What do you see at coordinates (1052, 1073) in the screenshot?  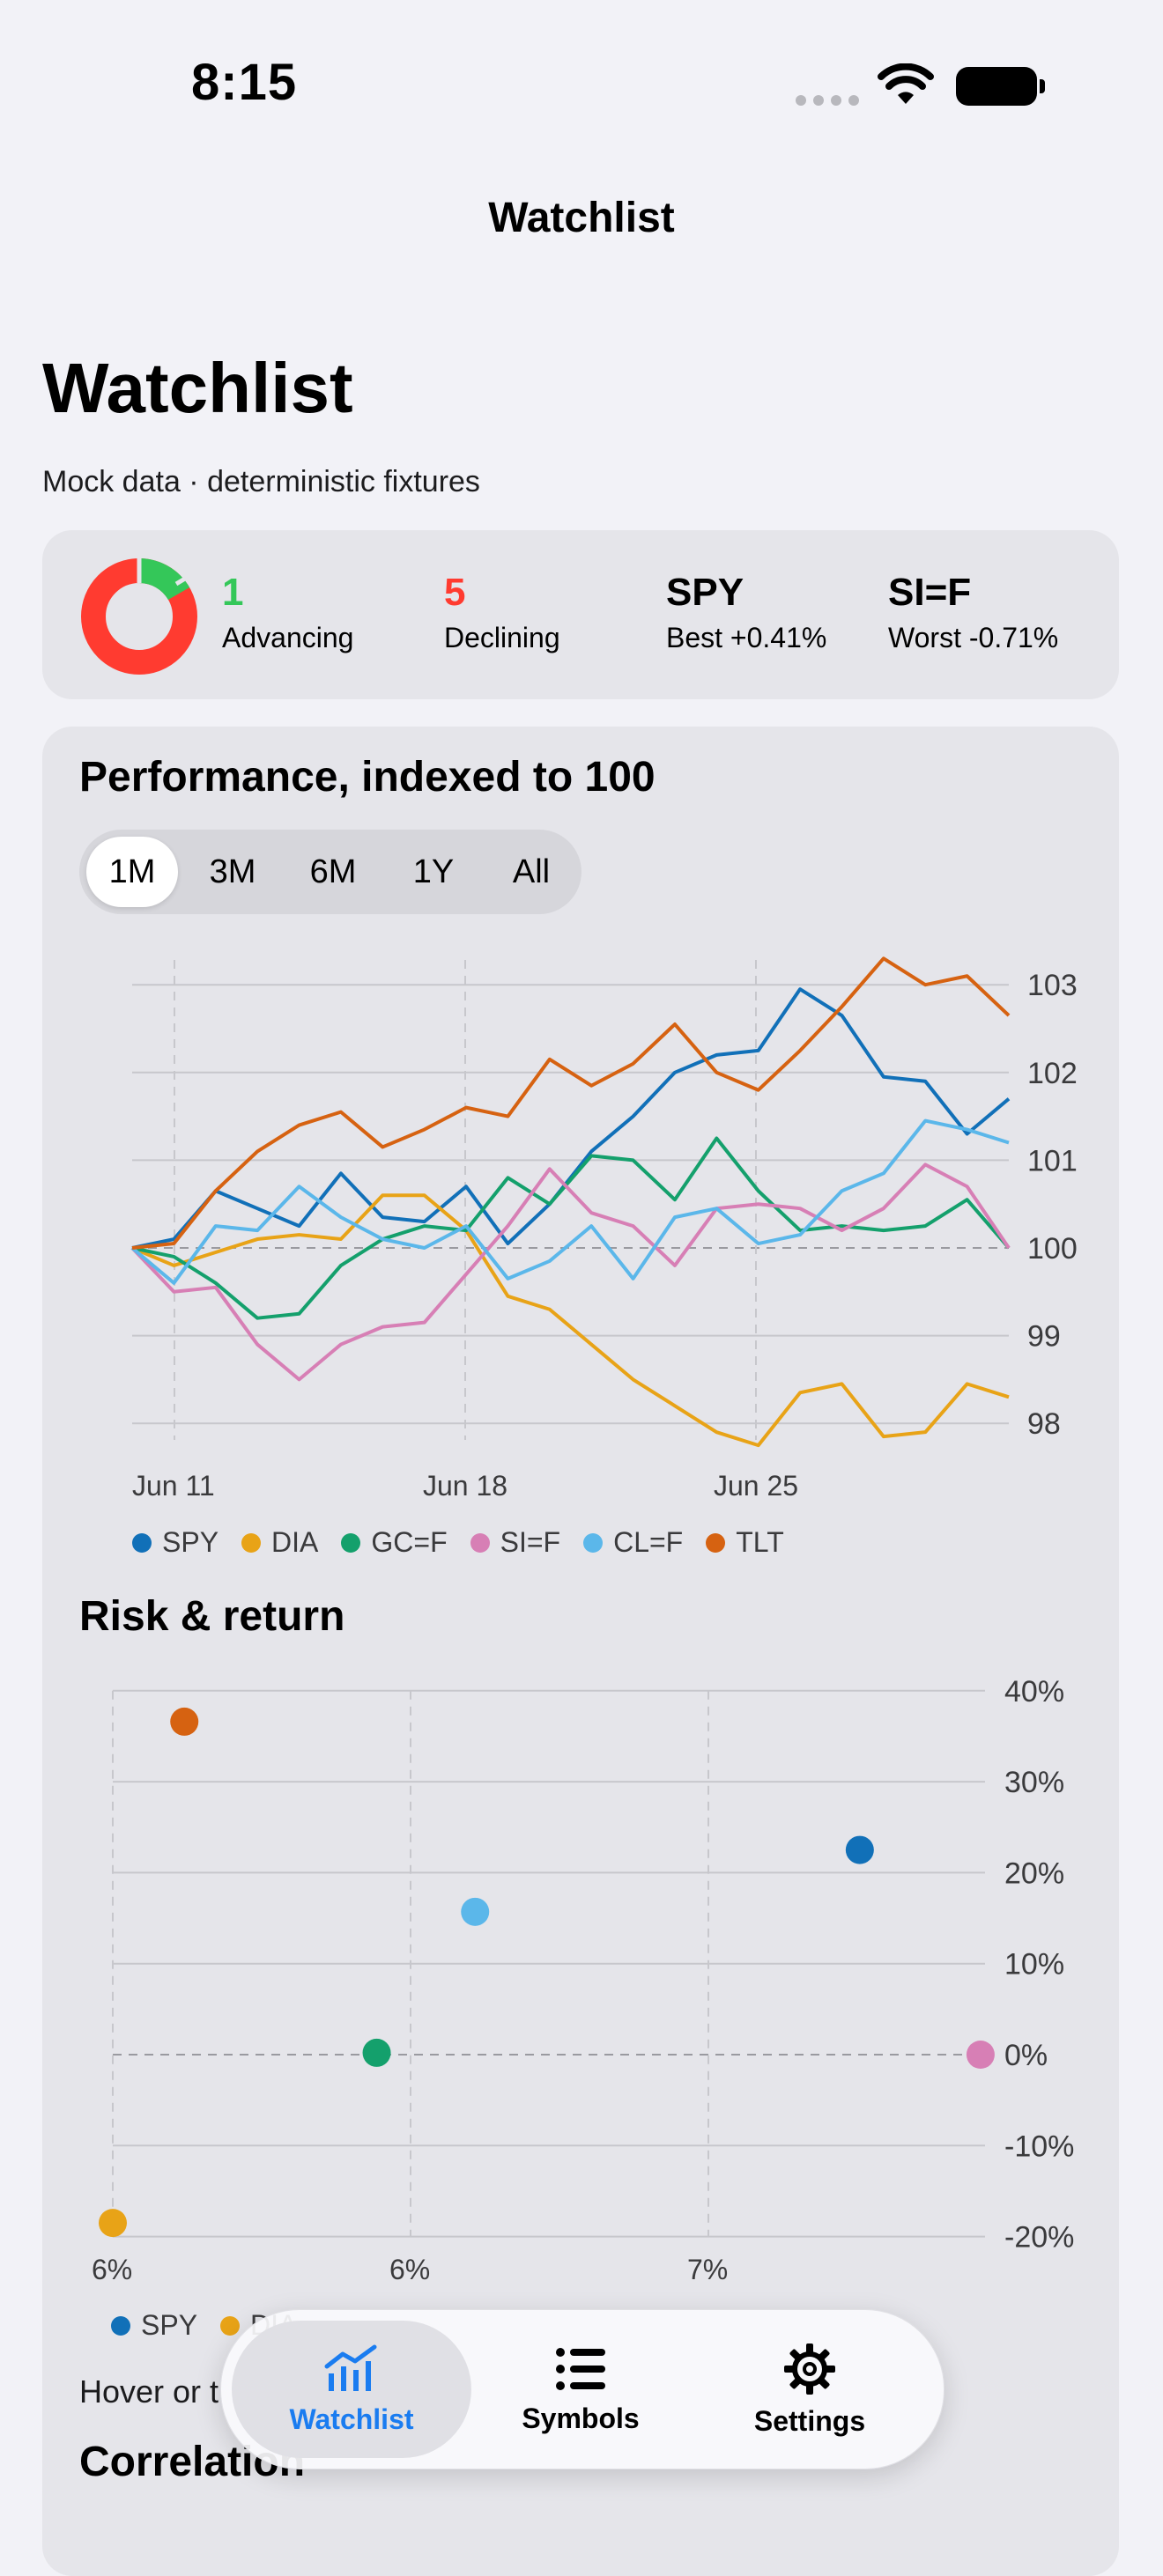 I see `perf-y-tick: 102` at bounding box center [1052, 1073].